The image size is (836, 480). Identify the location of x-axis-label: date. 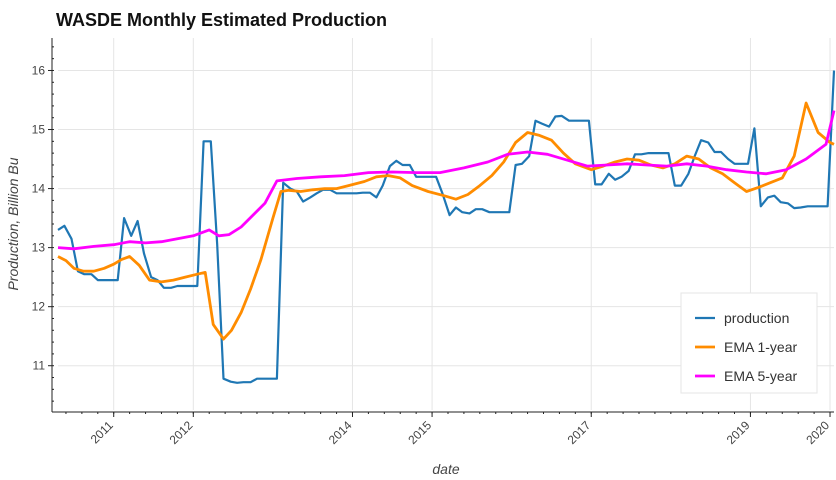
(445, 469).